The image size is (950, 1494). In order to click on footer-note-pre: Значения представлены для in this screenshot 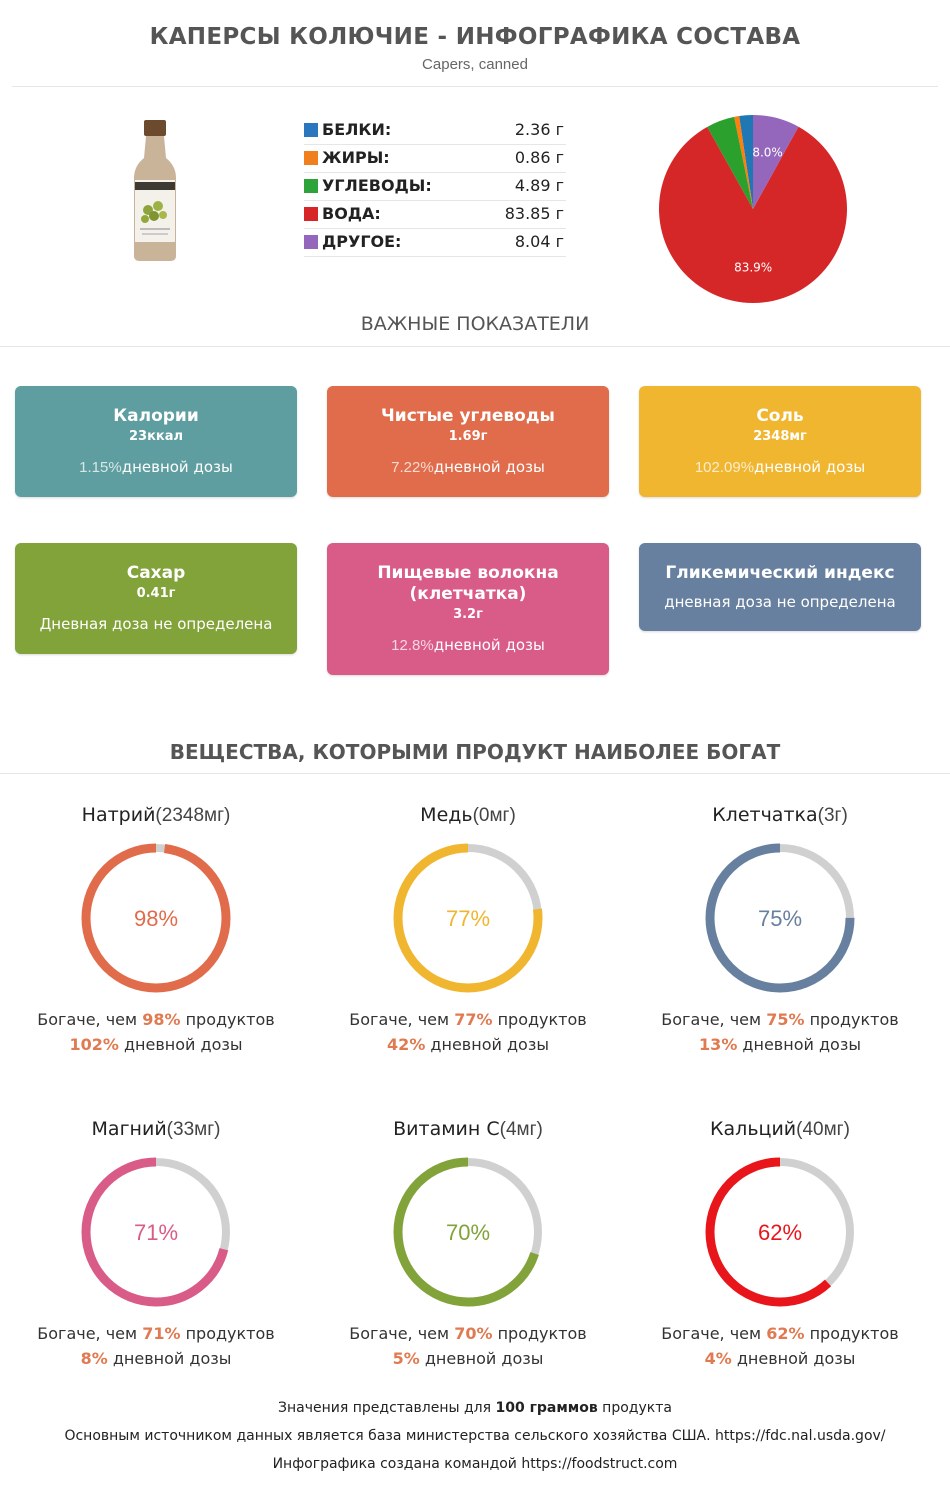, I will do `click(387, 1408)`.